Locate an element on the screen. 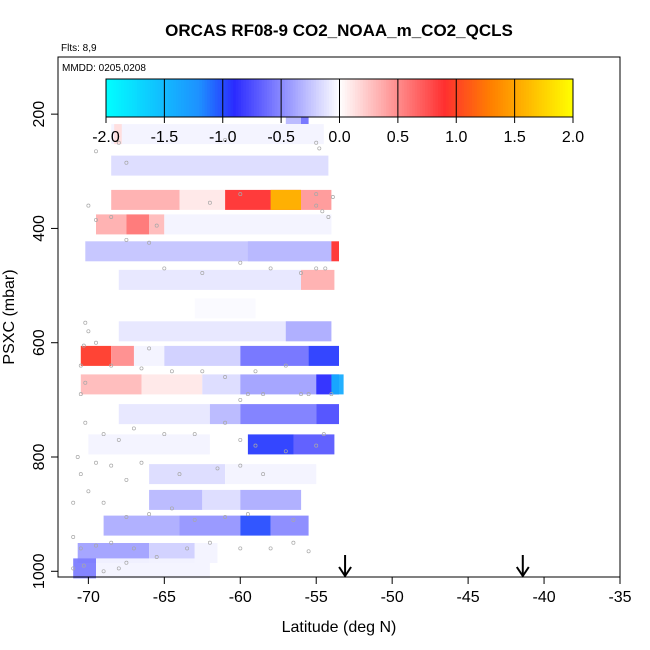 The image size is (650, 650). y-tick-label: 1000 is located at coordinates (39, 571).